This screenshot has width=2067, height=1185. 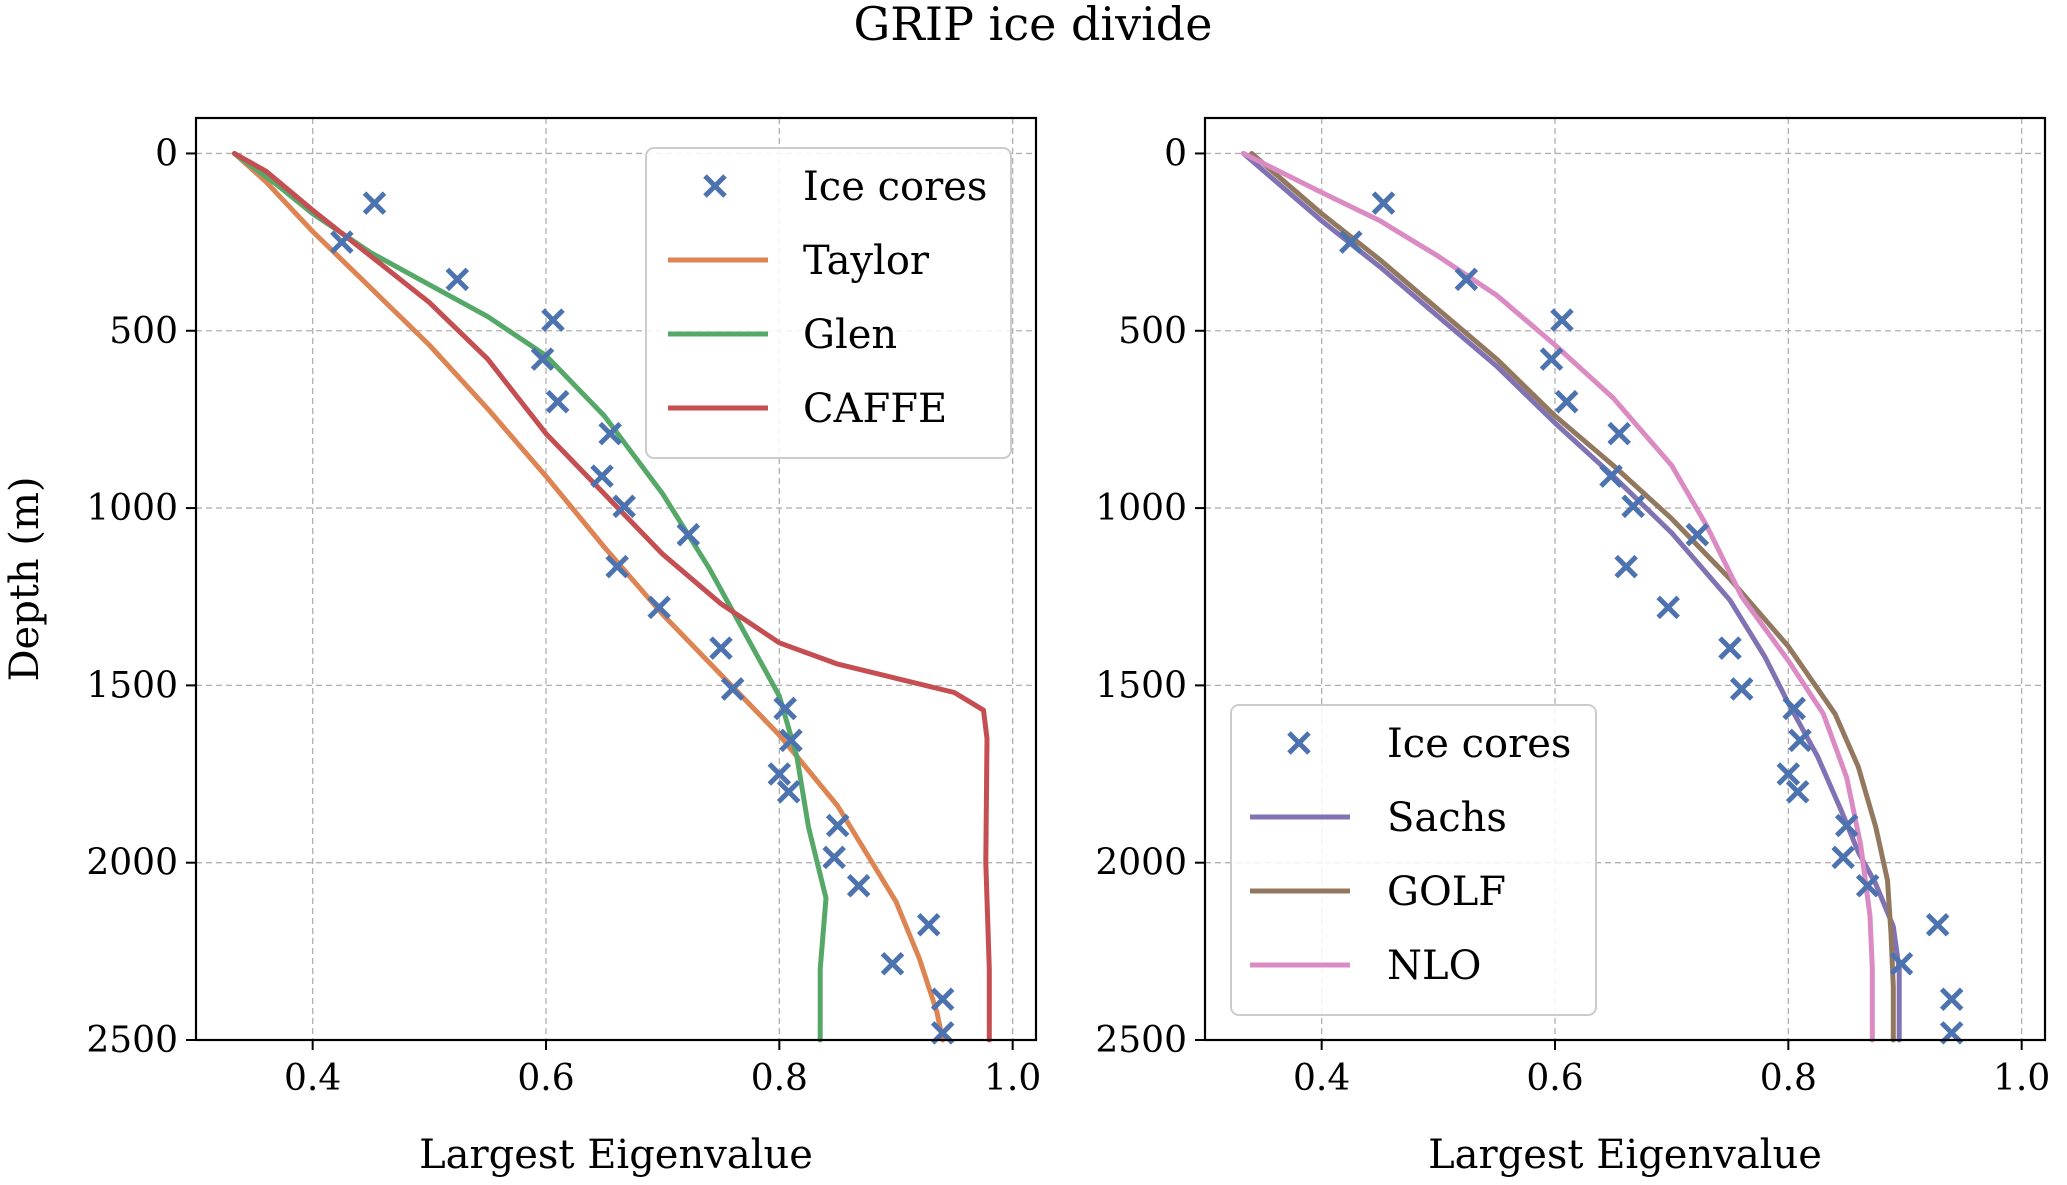 I want to click on right-ice-core-point-13-stroke-b, so click(x=1741, y=689).